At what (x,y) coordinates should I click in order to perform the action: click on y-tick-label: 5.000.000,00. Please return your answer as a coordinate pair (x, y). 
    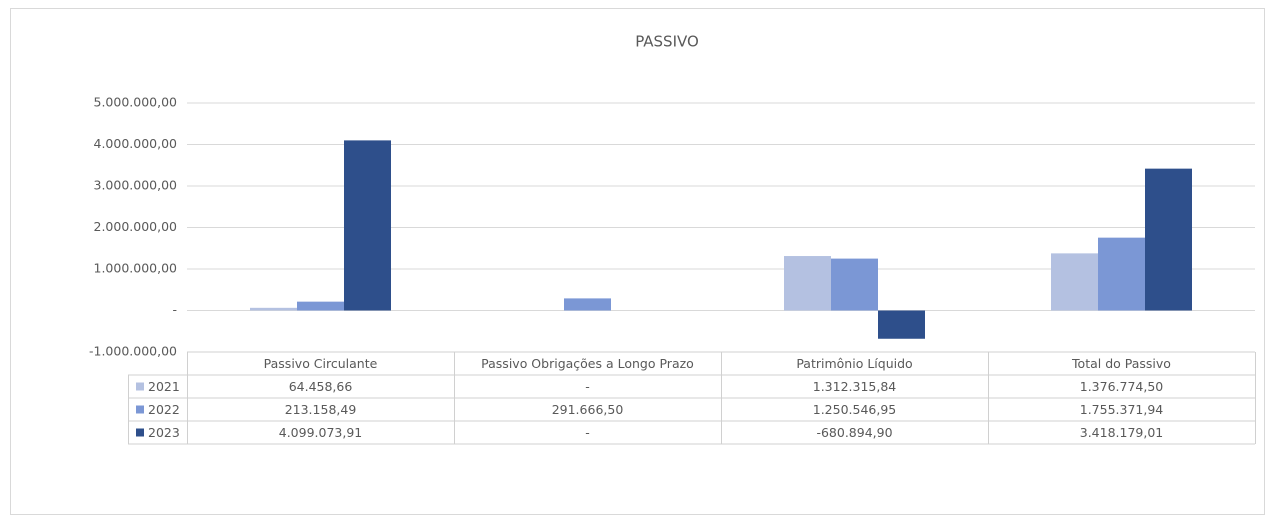
    Looking at the image, I should click on (136, 102).